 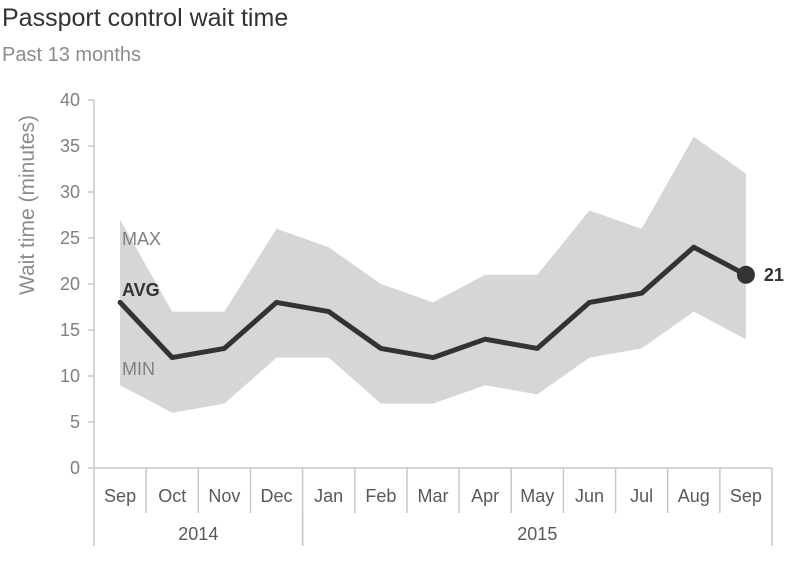 What do you see at coordinates (485, 496) in the screenshot?
I see `x-tick-label: Apr` at bounding box center [485, 496].